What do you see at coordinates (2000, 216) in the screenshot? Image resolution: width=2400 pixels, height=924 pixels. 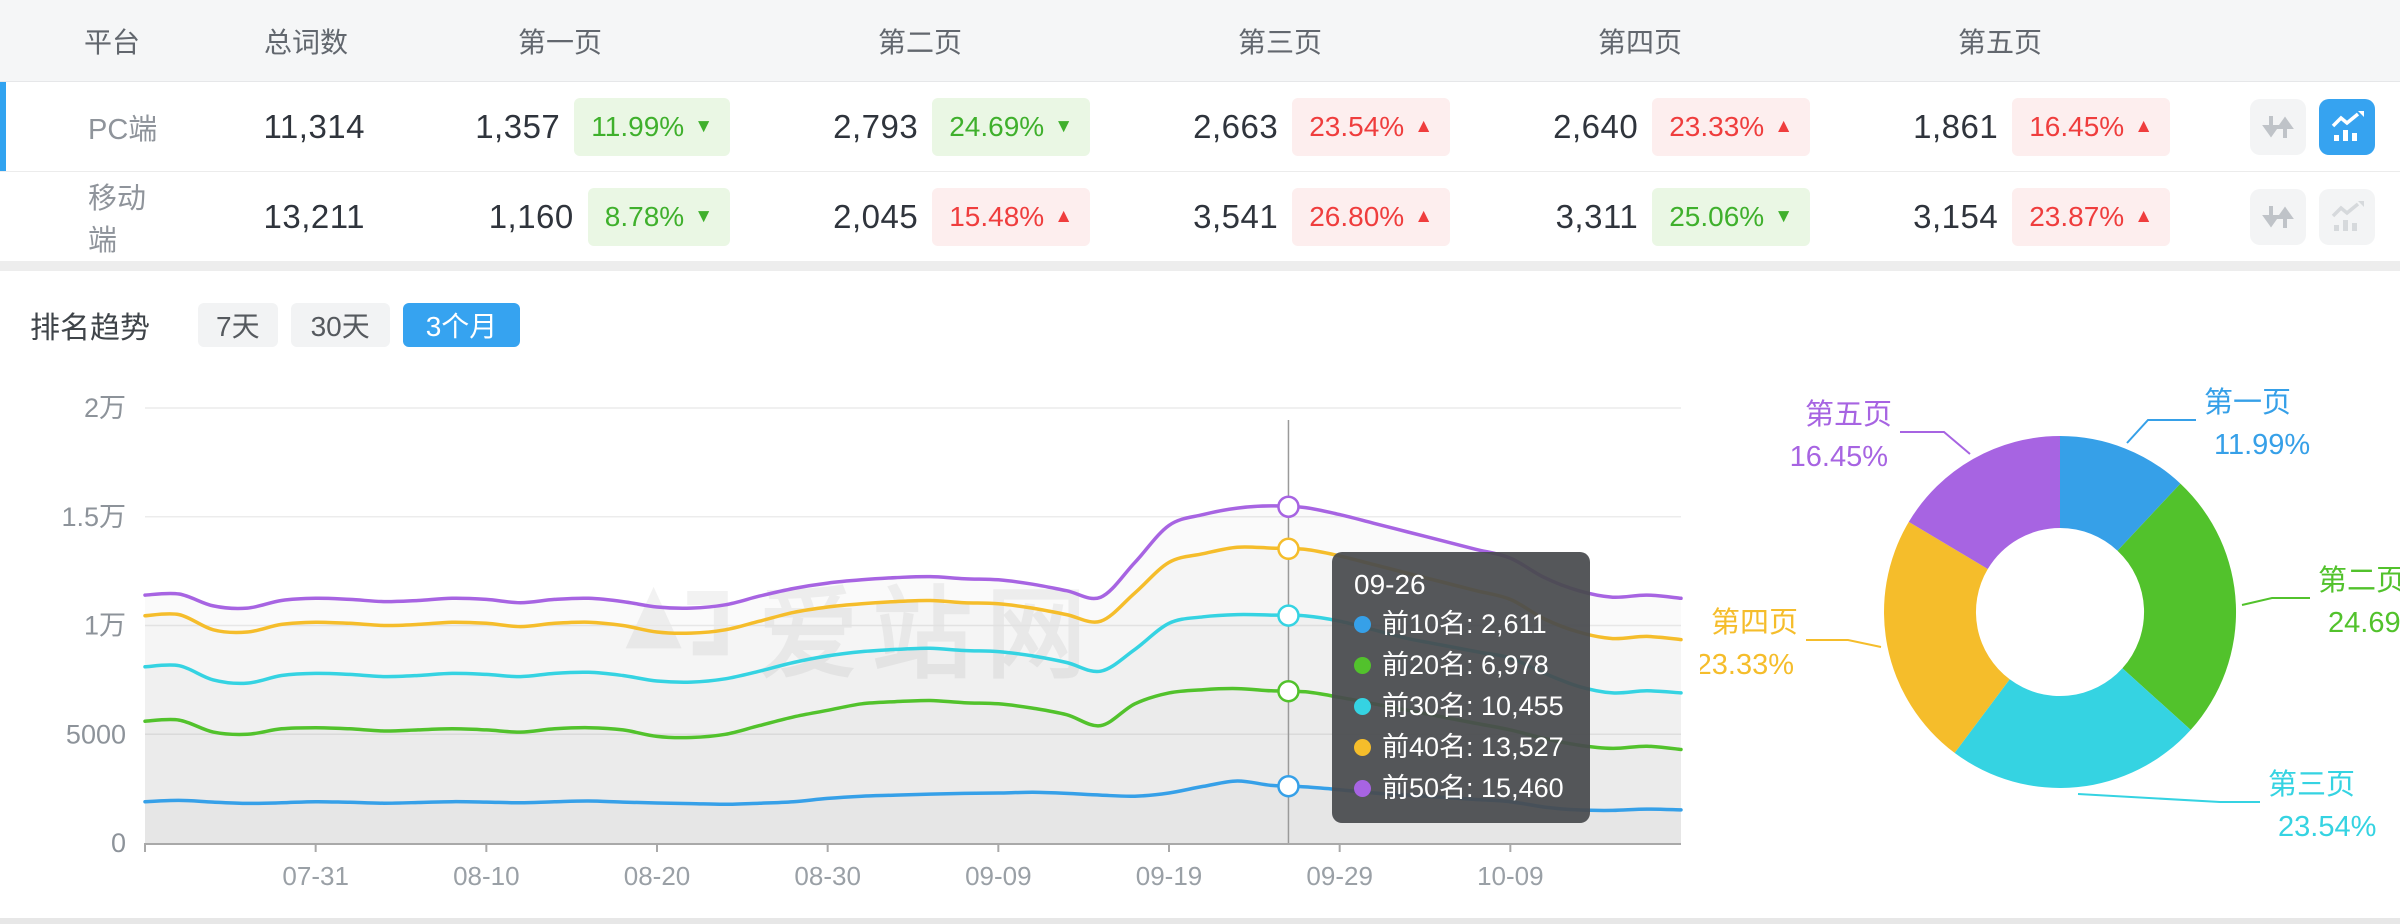 I see `page-5-cell: 3,154 23.87% ▲` at bounding box center [2000, 216].